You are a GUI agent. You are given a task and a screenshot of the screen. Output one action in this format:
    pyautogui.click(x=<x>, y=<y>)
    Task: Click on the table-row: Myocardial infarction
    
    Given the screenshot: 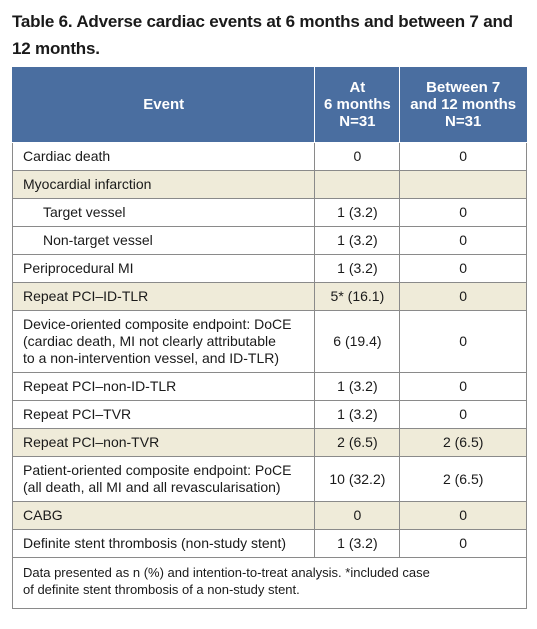 What is the action you would take?
    pyautogui.click(x=269, y=184)
    